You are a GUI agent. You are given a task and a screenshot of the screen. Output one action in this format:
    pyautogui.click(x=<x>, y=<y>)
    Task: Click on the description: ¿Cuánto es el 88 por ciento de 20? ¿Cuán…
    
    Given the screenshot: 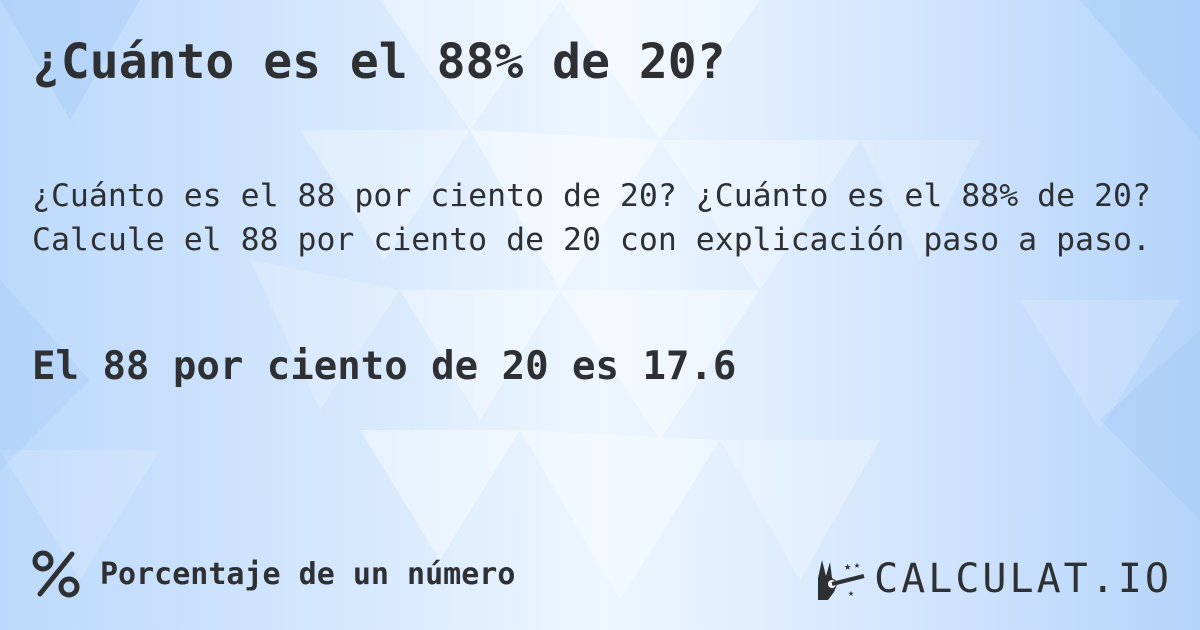 What is the action you would take?
    pyautogui.click(x=591, y=218)
    